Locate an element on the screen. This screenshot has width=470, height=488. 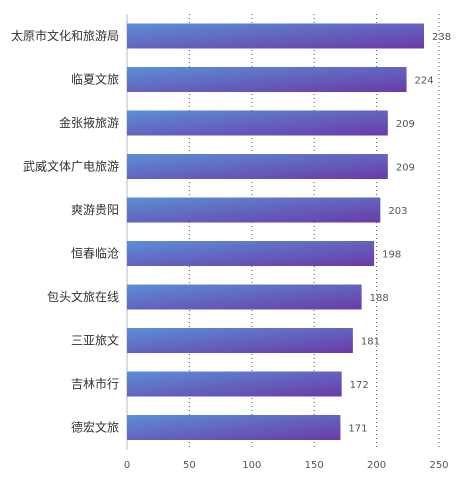
x-tick-label: 200 is located at coordinates (376, 465).